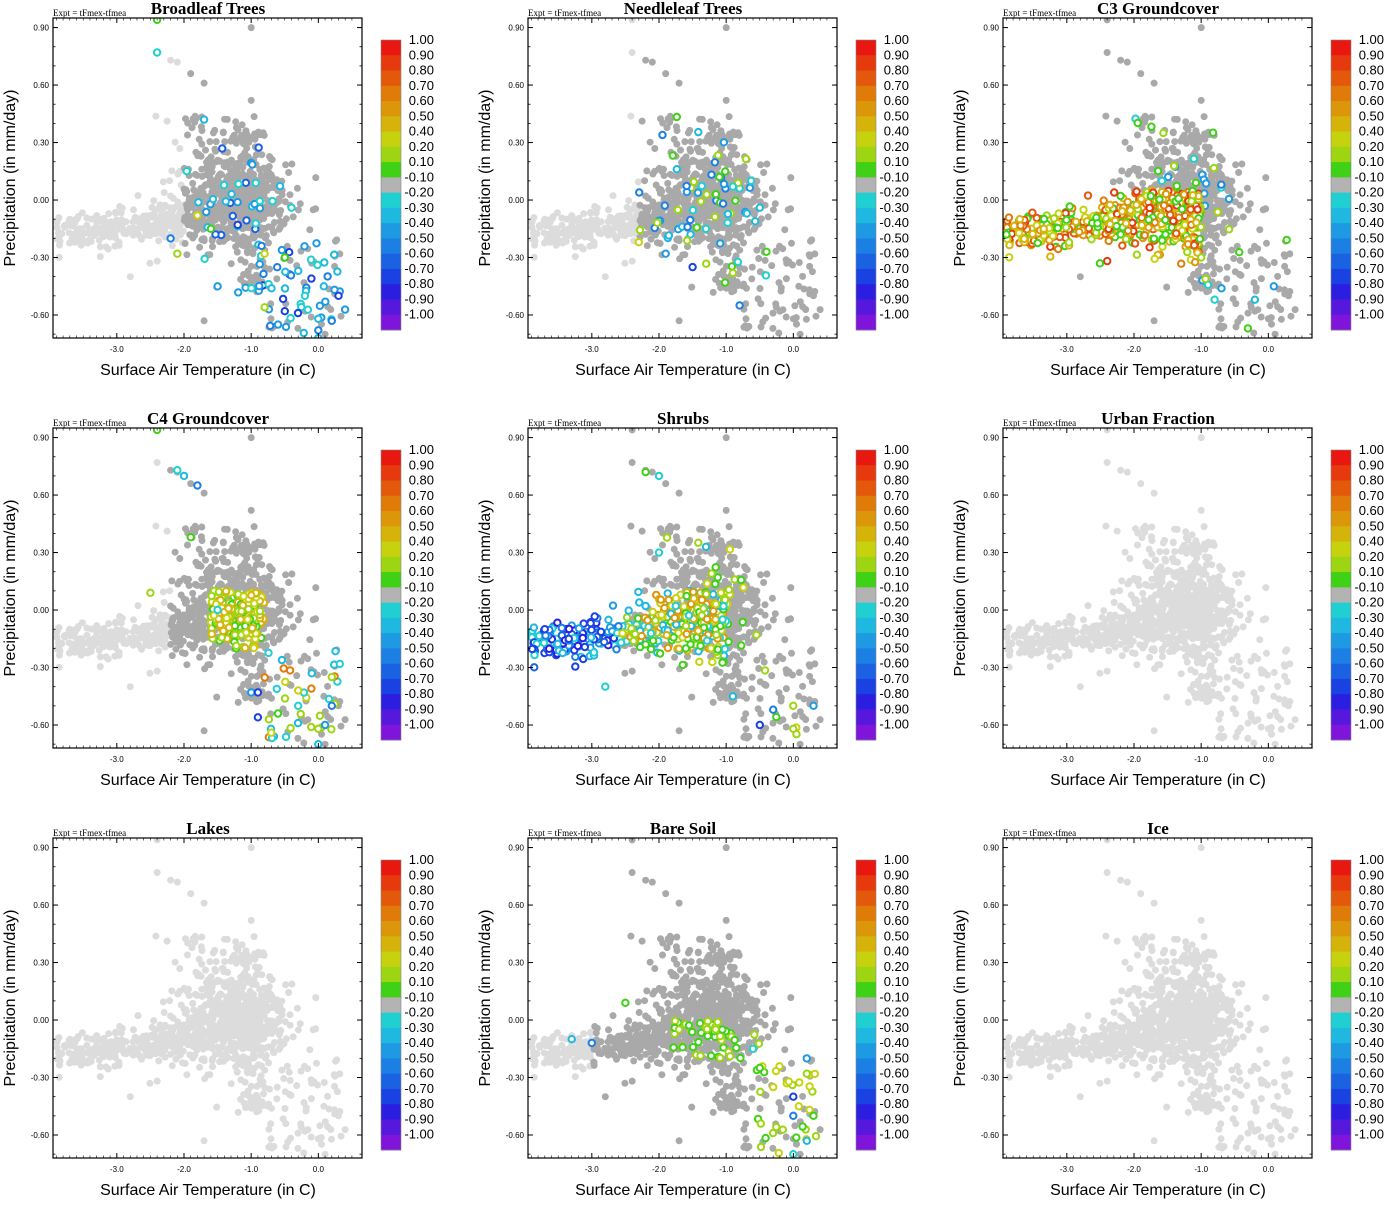 This screenshot has width=1388, height=1220. I want to click on colorbar-tick-label: 1.00, so click(1371, 39).